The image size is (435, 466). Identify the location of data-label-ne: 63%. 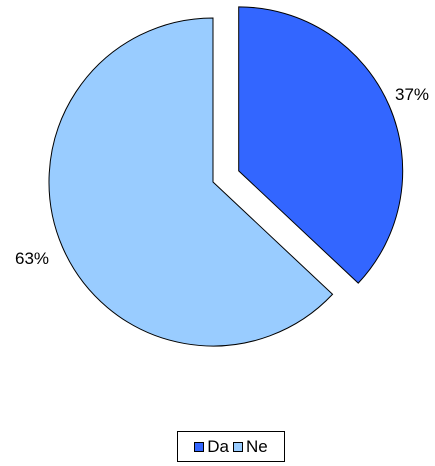
(32, 258).